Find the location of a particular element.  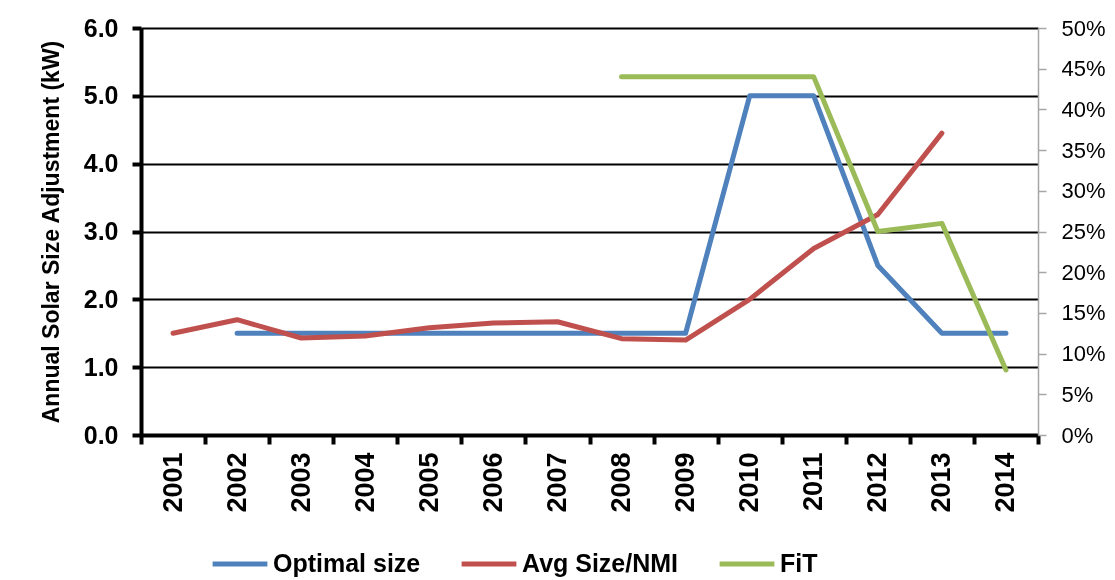

x-tick-label: 2001 is located at coordinates (172, 482).